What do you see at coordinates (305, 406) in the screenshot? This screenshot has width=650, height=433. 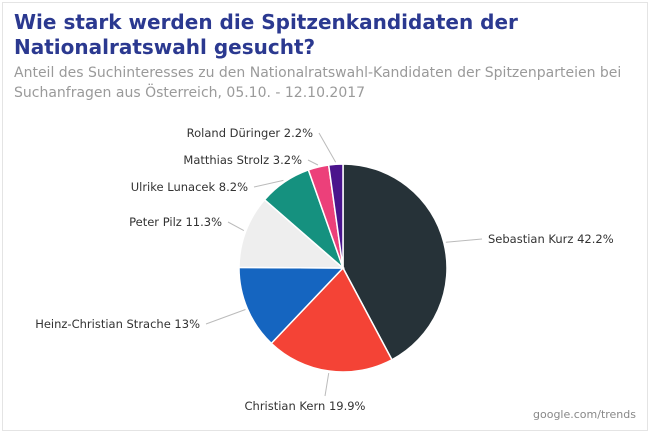 I see `slice-label-1: Christian Kern 19.9%` at bounding box center [305, 406].